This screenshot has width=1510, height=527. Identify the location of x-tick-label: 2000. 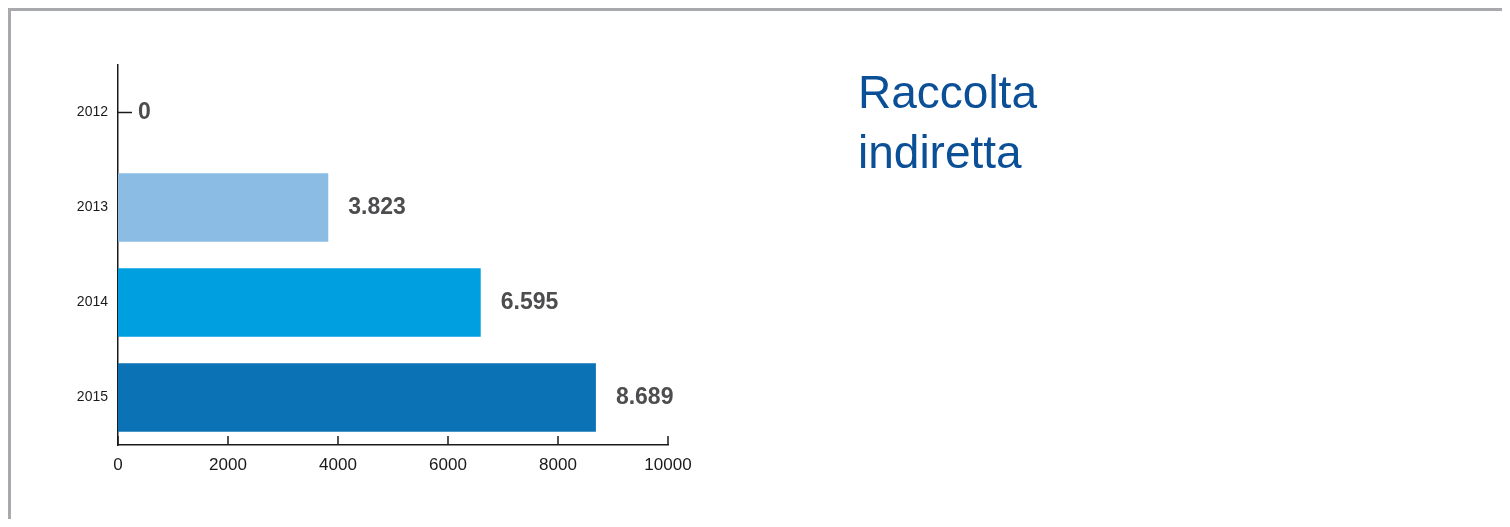
(228, 464).